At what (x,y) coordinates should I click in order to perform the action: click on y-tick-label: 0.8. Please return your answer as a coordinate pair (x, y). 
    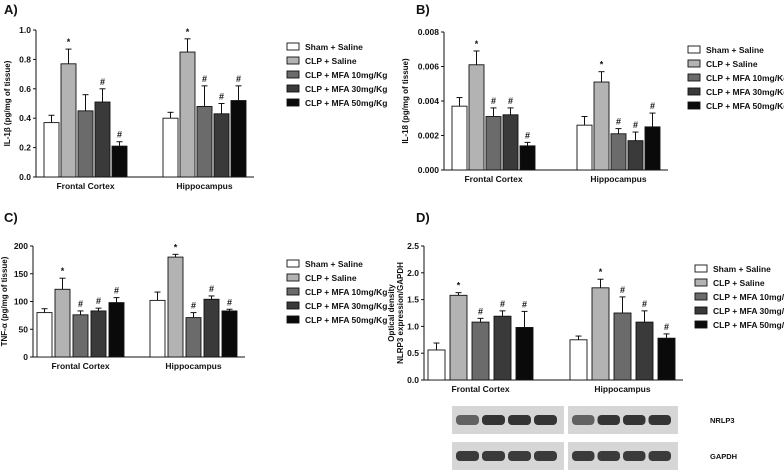
    Looking at the image, I should click on (25, 59).